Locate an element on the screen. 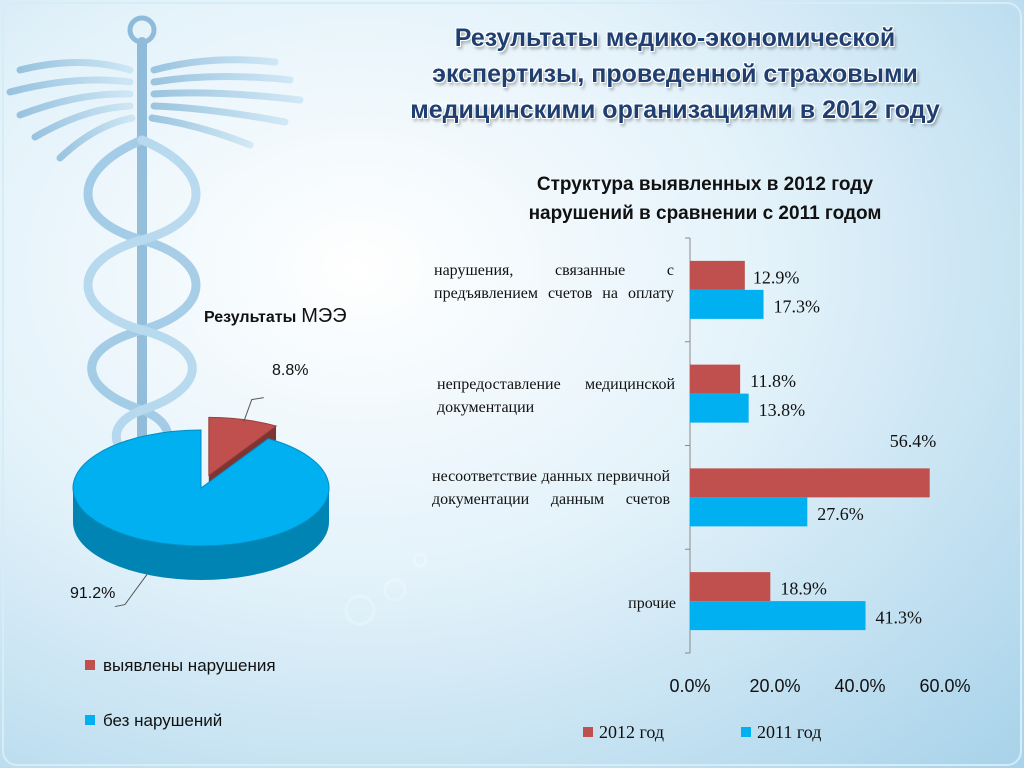  pie-legend-item: выявлены нарушения is located at coordinates (180, 666).